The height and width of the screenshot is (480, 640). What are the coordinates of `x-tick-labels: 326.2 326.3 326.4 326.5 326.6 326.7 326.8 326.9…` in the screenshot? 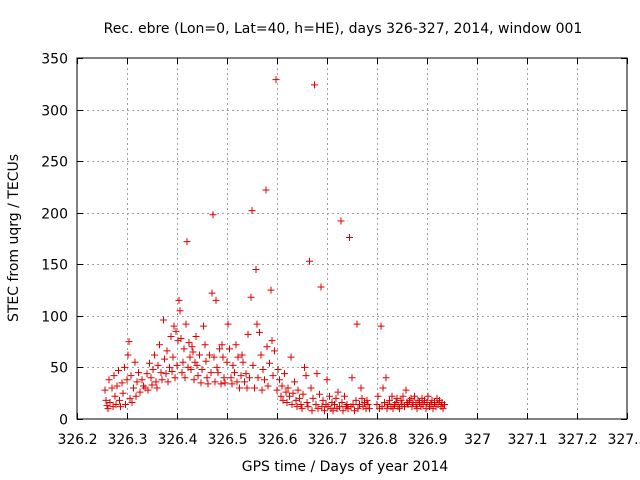 It's located at (348, 440).